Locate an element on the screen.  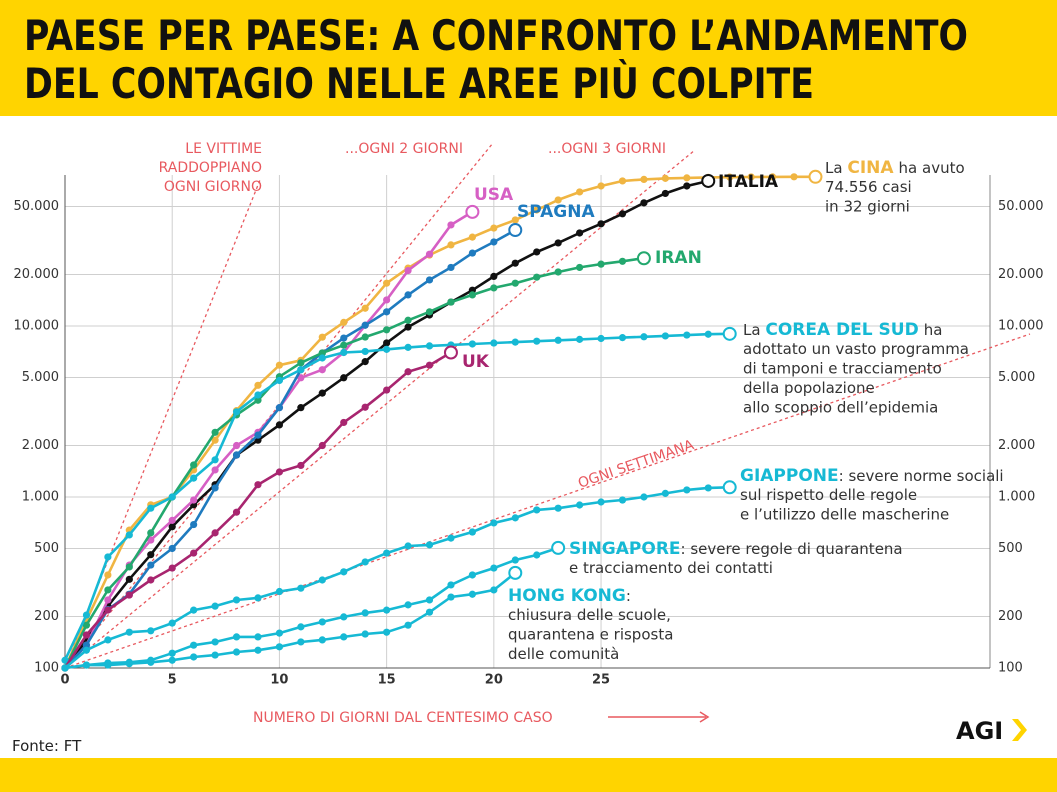
annotation: ...OGNI 2 GIORNI is located at coordinates (404, 149).